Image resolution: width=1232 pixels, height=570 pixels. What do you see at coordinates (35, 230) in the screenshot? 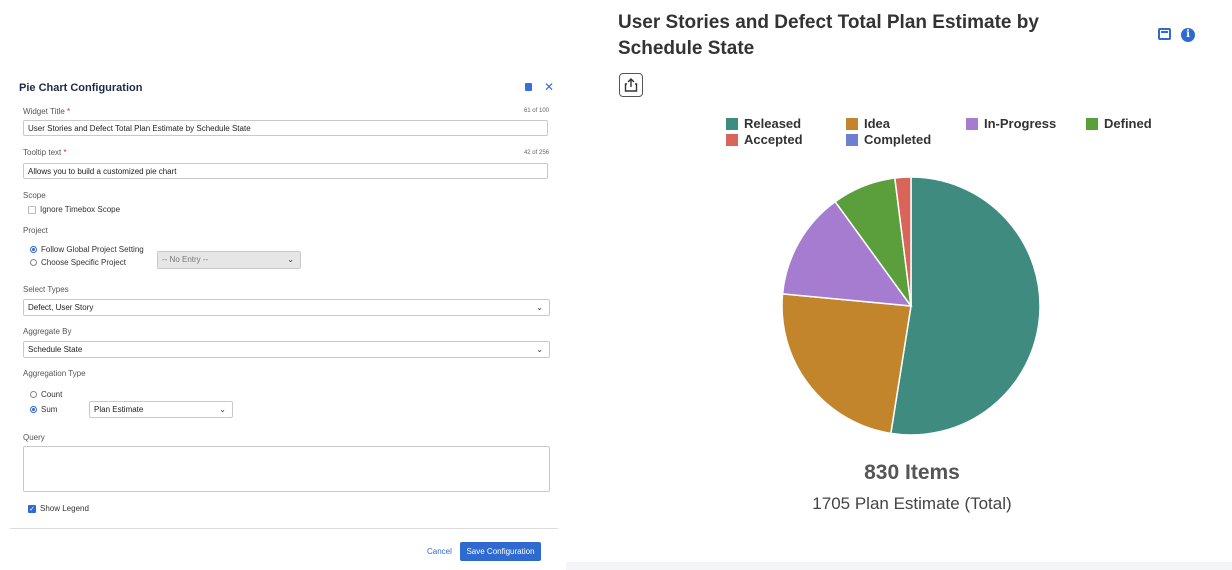
I see `project-label: Project` at bounding box center [35, 230].